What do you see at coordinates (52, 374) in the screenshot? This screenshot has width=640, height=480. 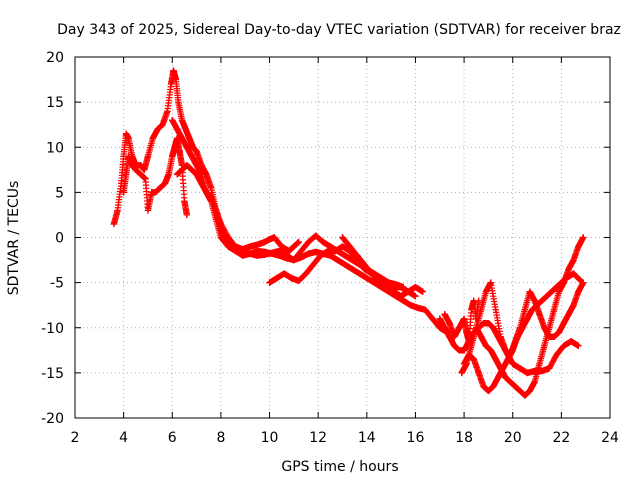 I see `y-tick-label: -15` at bounding box center [52, 374].